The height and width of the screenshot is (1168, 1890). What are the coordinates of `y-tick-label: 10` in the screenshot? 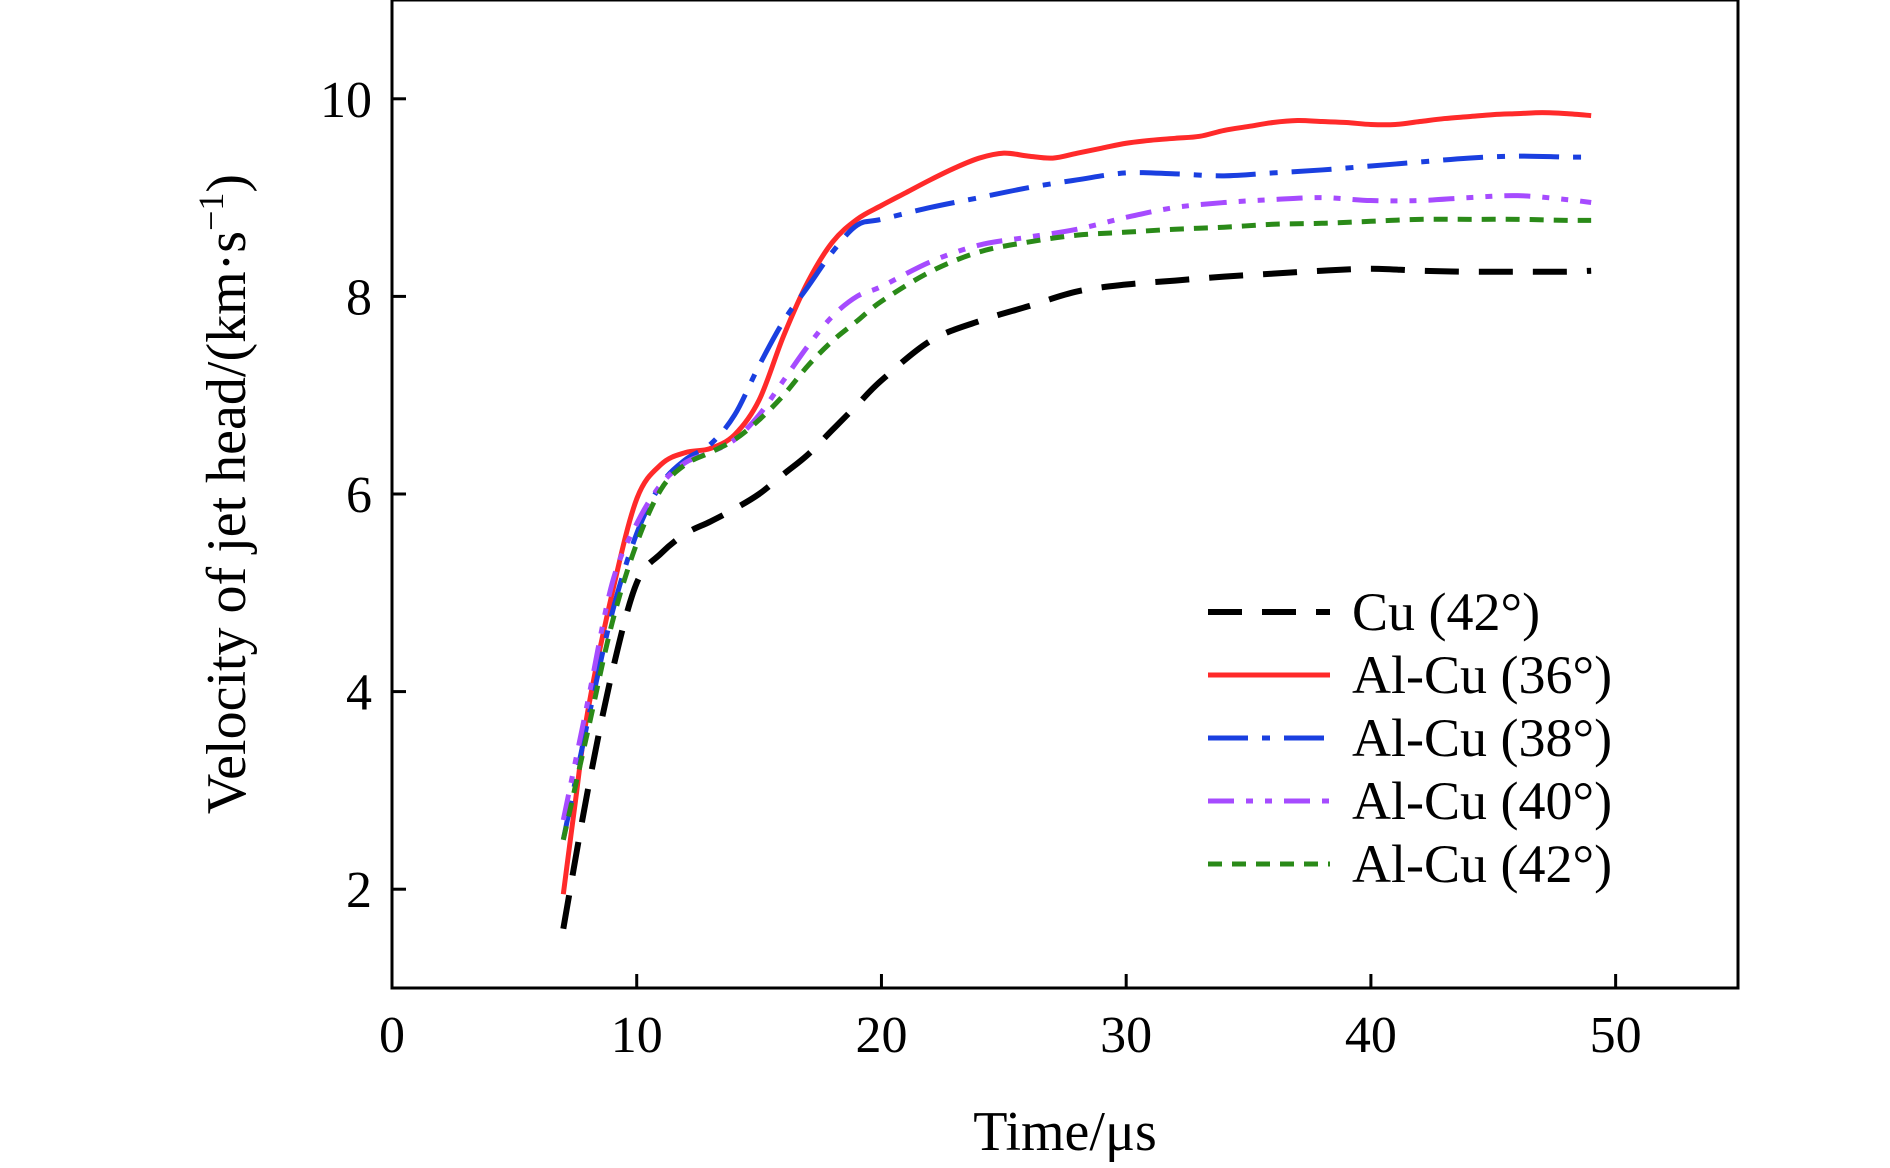 It's located at (346, 100).